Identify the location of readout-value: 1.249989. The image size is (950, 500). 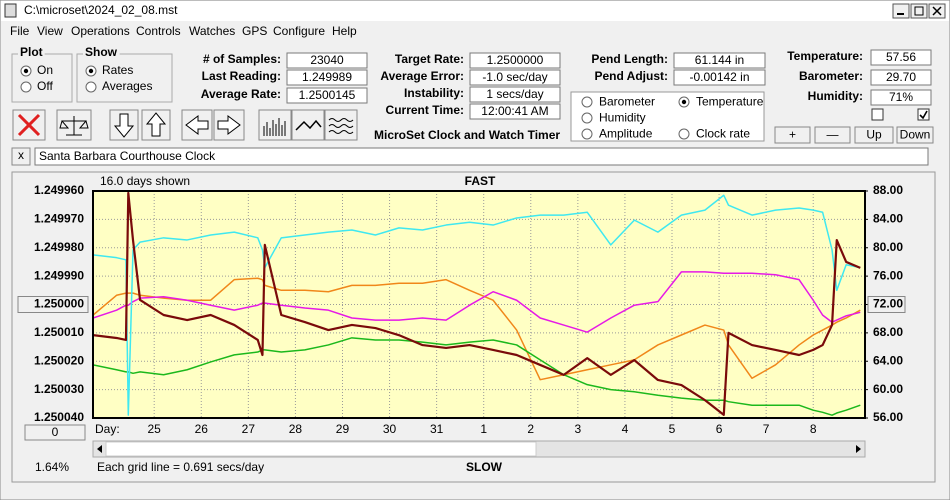
(327, 77).